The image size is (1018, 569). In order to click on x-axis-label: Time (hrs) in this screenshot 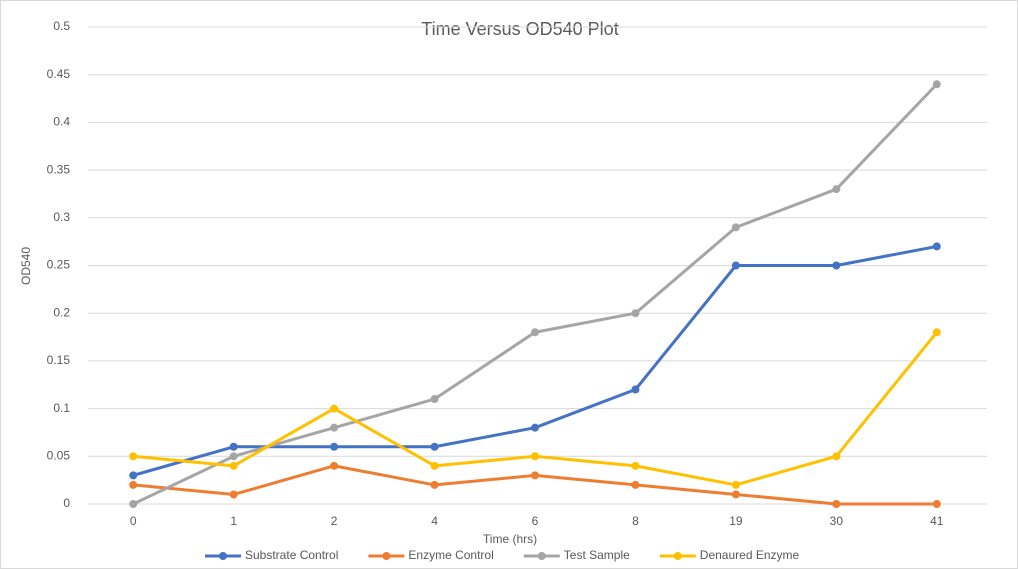, I will do `click(510, 539)`.